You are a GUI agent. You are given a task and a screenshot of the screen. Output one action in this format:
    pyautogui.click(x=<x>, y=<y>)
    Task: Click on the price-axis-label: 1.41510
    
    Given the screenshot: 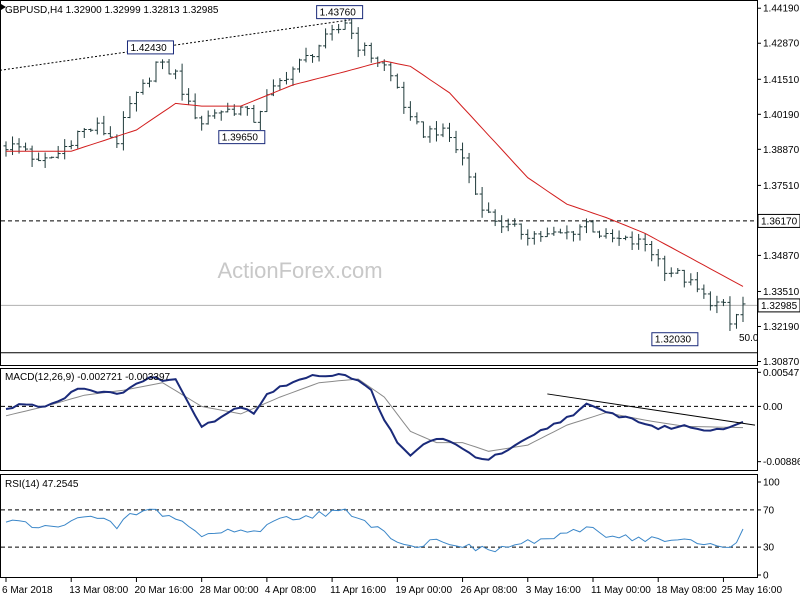 What is the action you would take?
    pyautogui.click(x=781, y=80)
    